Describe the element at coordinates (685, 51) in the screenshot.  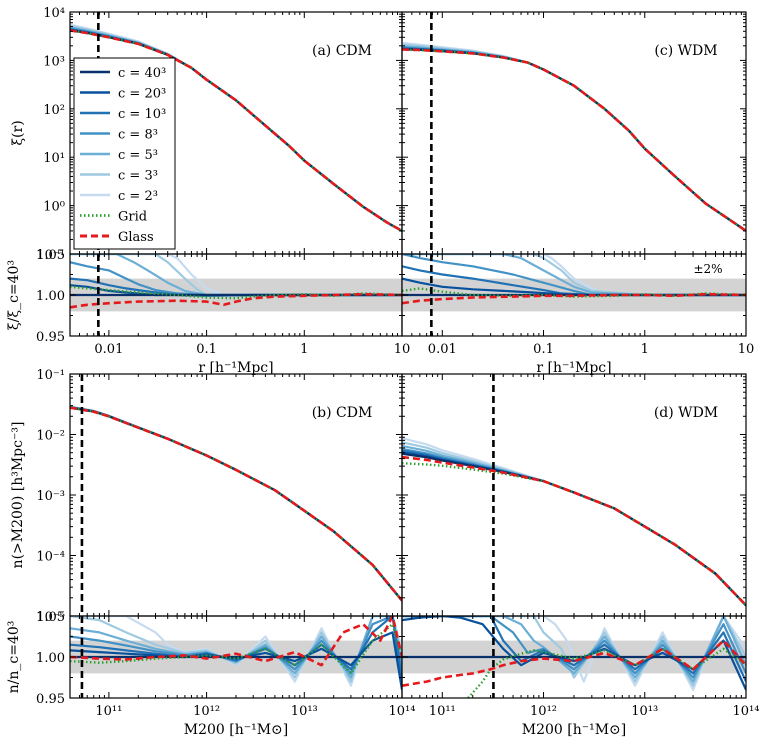
I see `panel-title: (c) WDM` at that location.